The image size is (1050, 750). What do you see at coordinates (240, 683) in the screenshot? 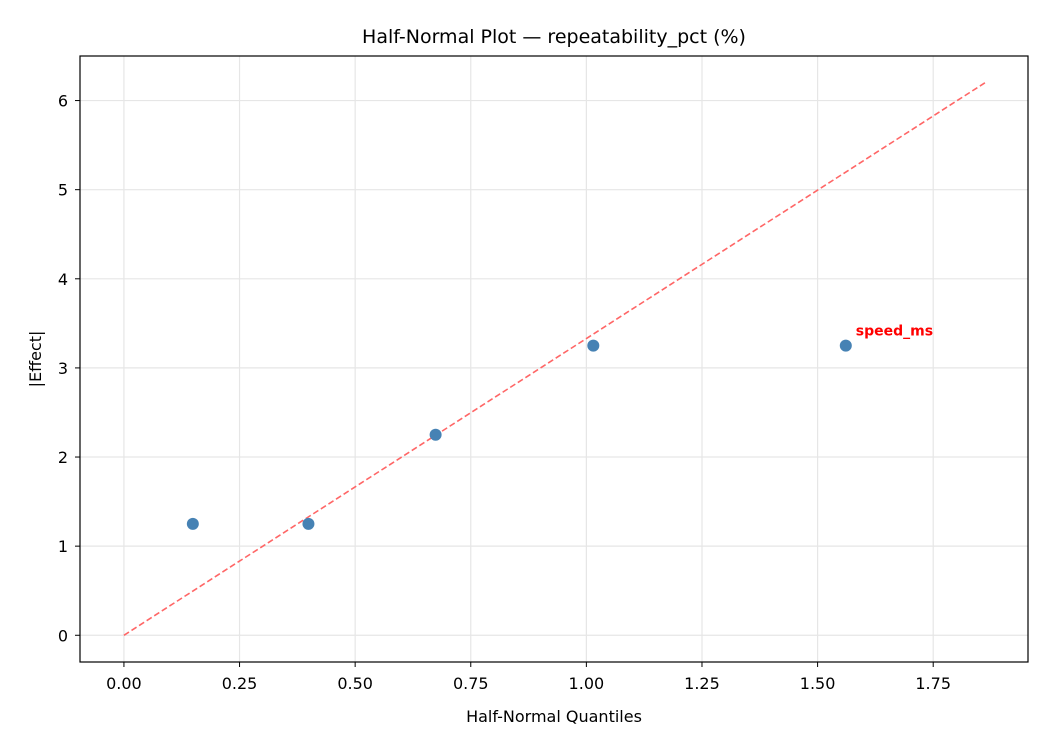
I see `x-tick-label: 0.25` at bounding box center [240, 683].